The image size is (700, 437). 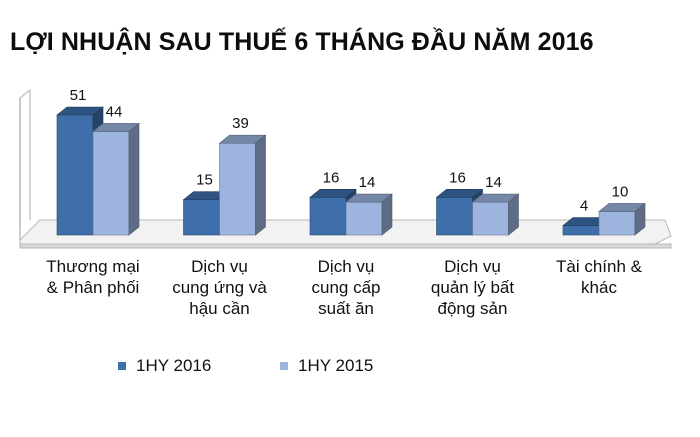 What do you see at coordinates (620, 191) in the screenshot?
I see `value-label-4-1: 10` at bounding box center [620, 191].